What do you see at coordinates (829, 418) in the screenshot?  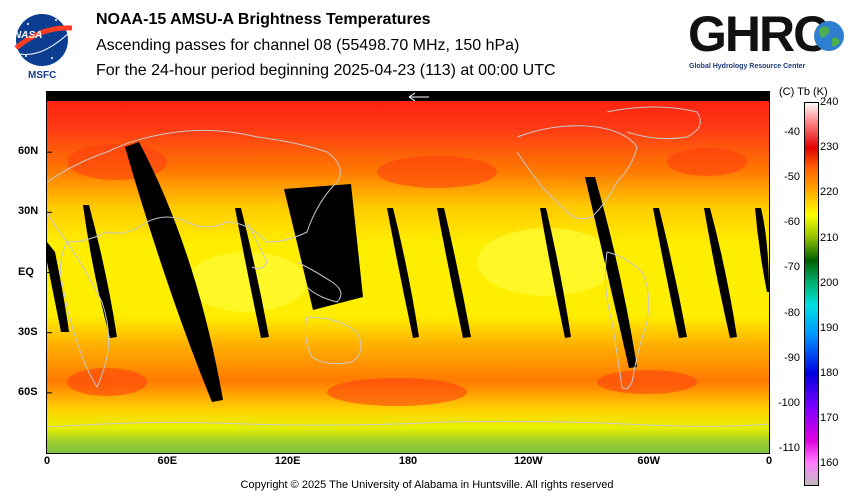 I see `kelvin-tick-label: 170` at bounding box center [829, 418].